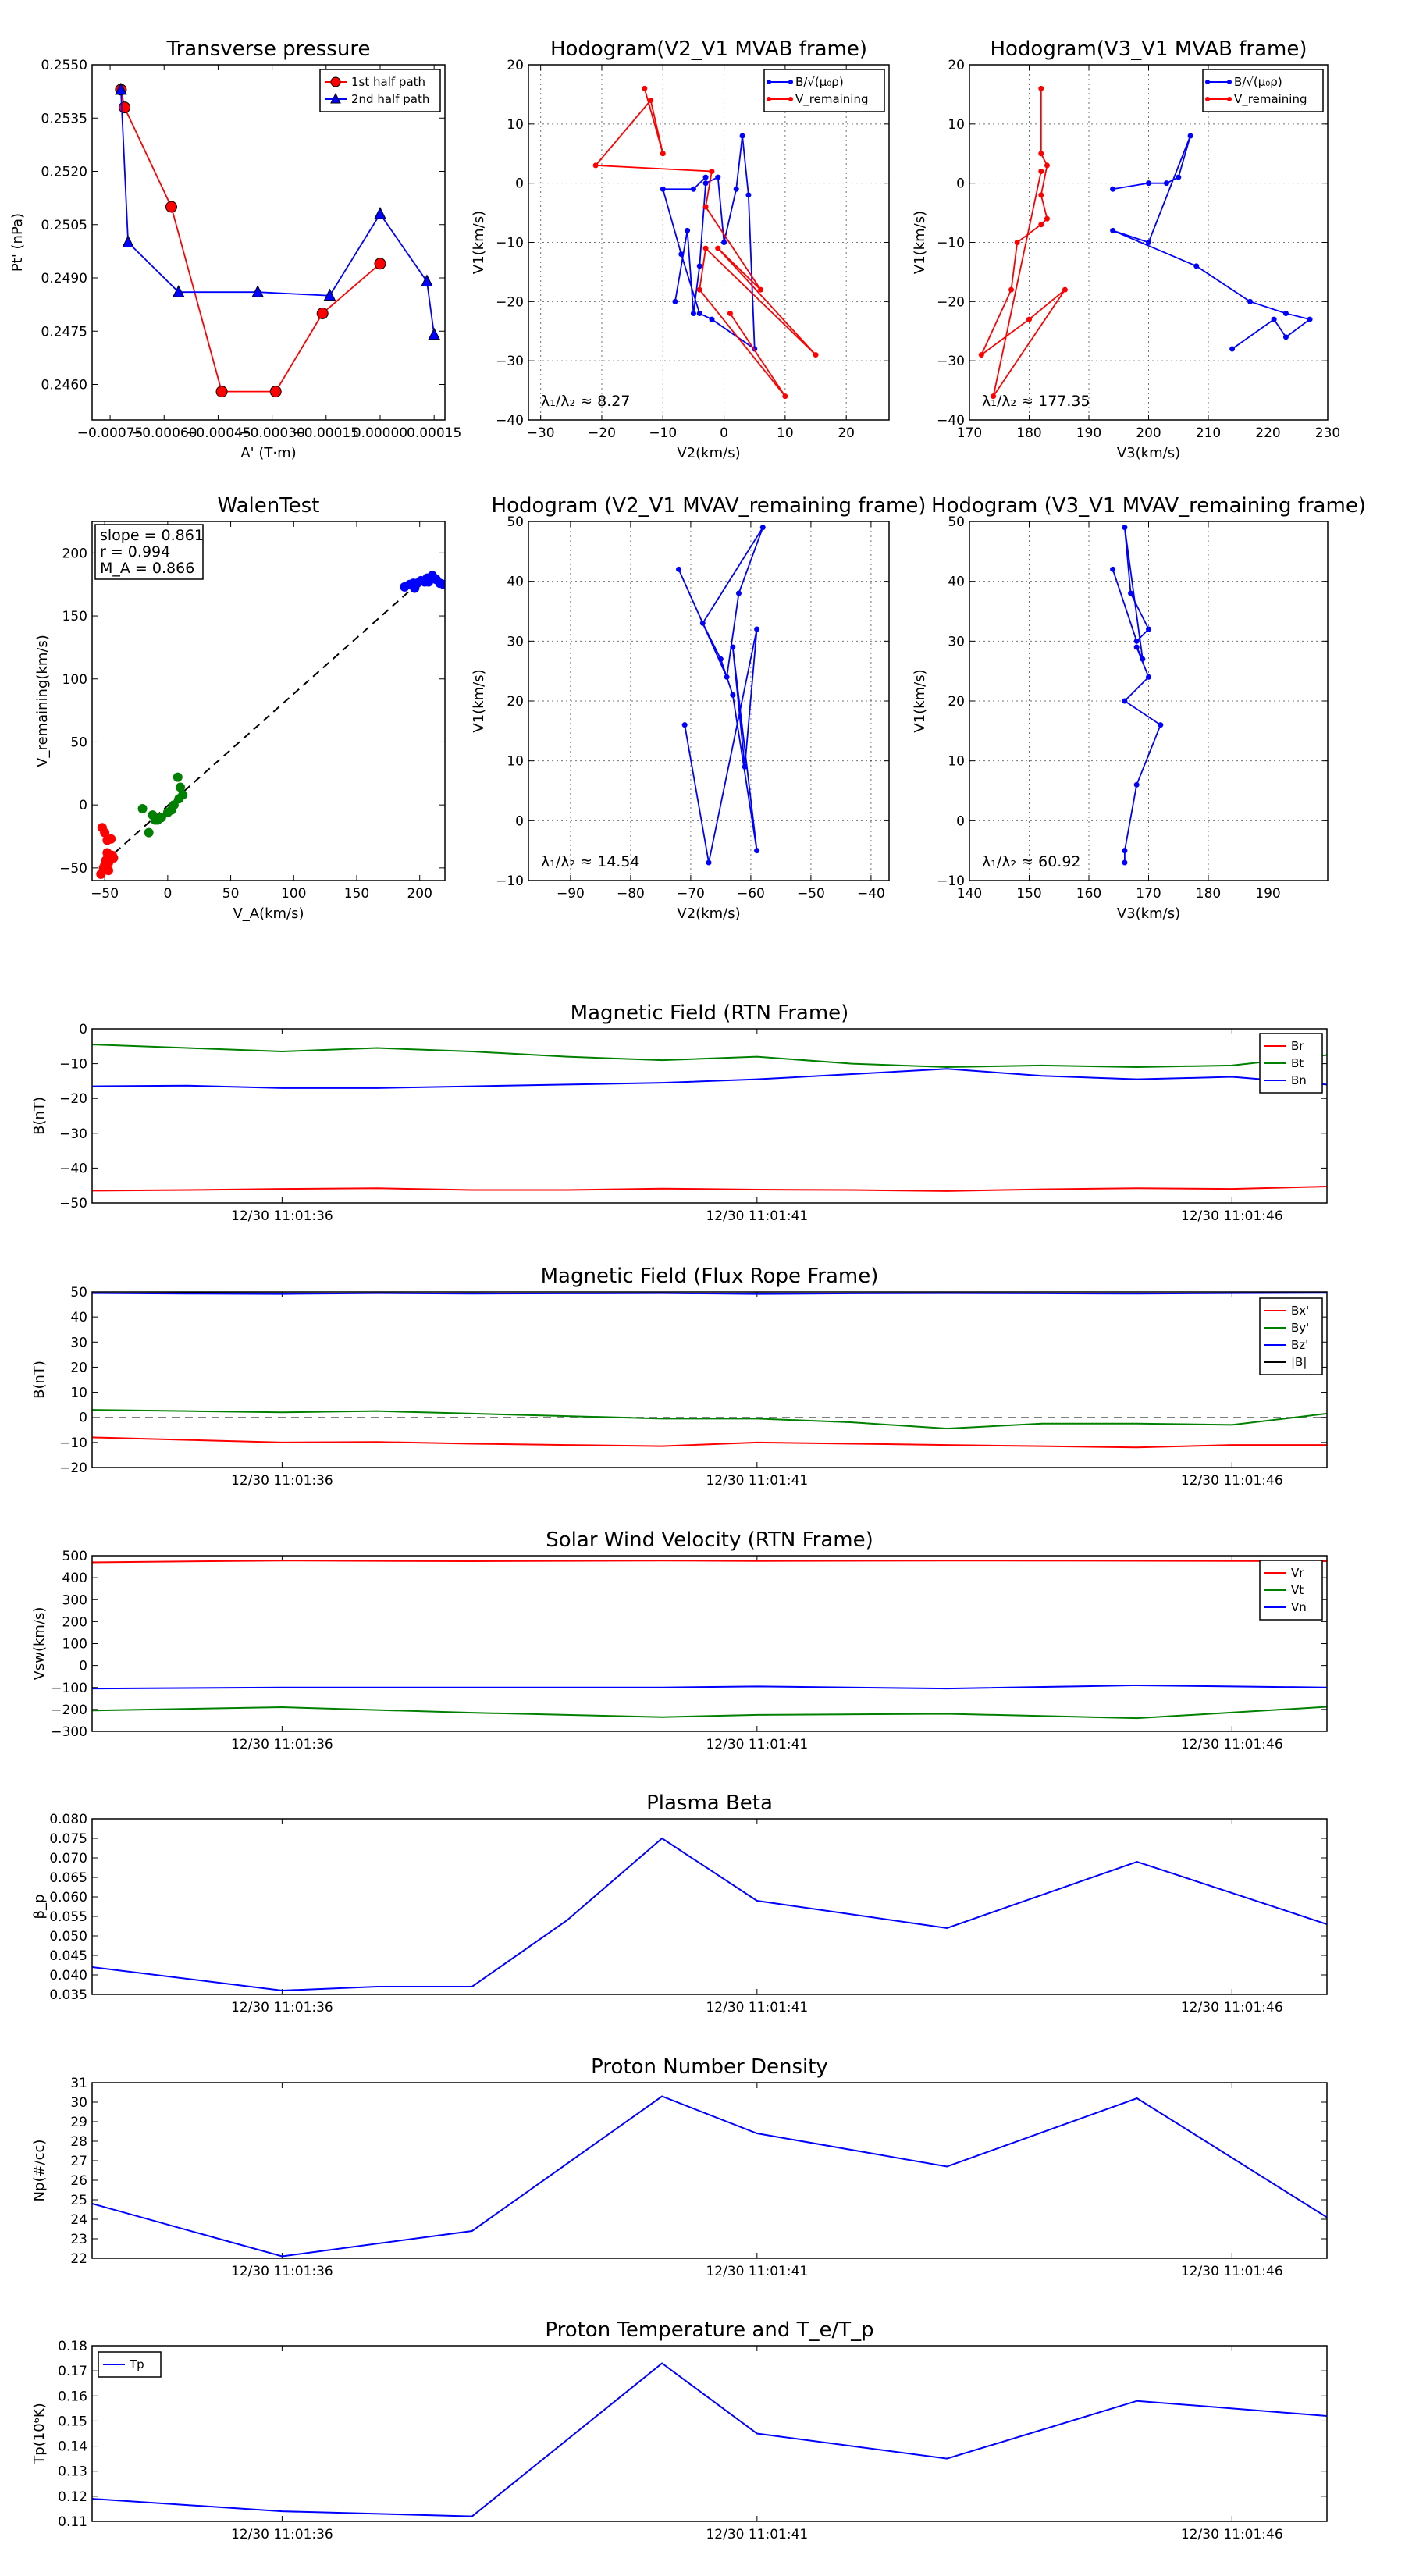  I want to click on y-tick-label: 0.14, so click(72, 2447).